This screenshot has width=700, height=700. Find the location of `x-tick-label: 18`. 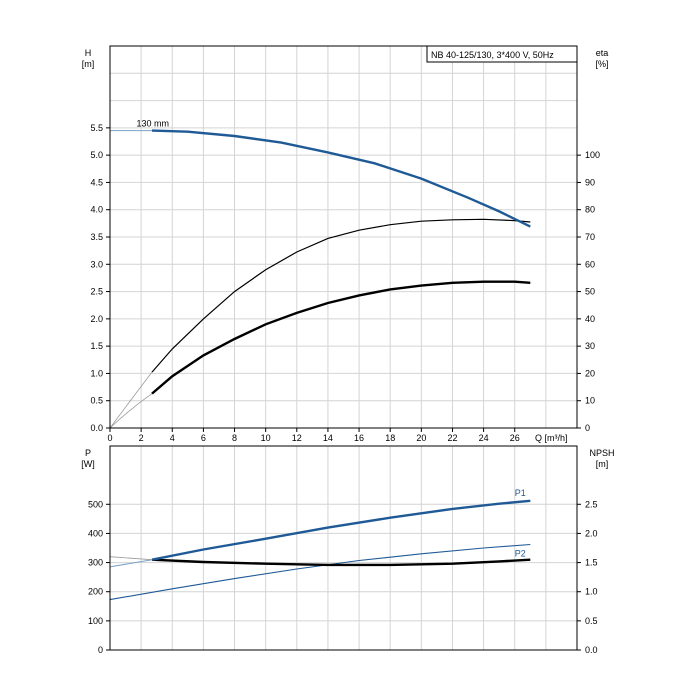

x-tick-label: 18 is located at coordinates (390, 438).